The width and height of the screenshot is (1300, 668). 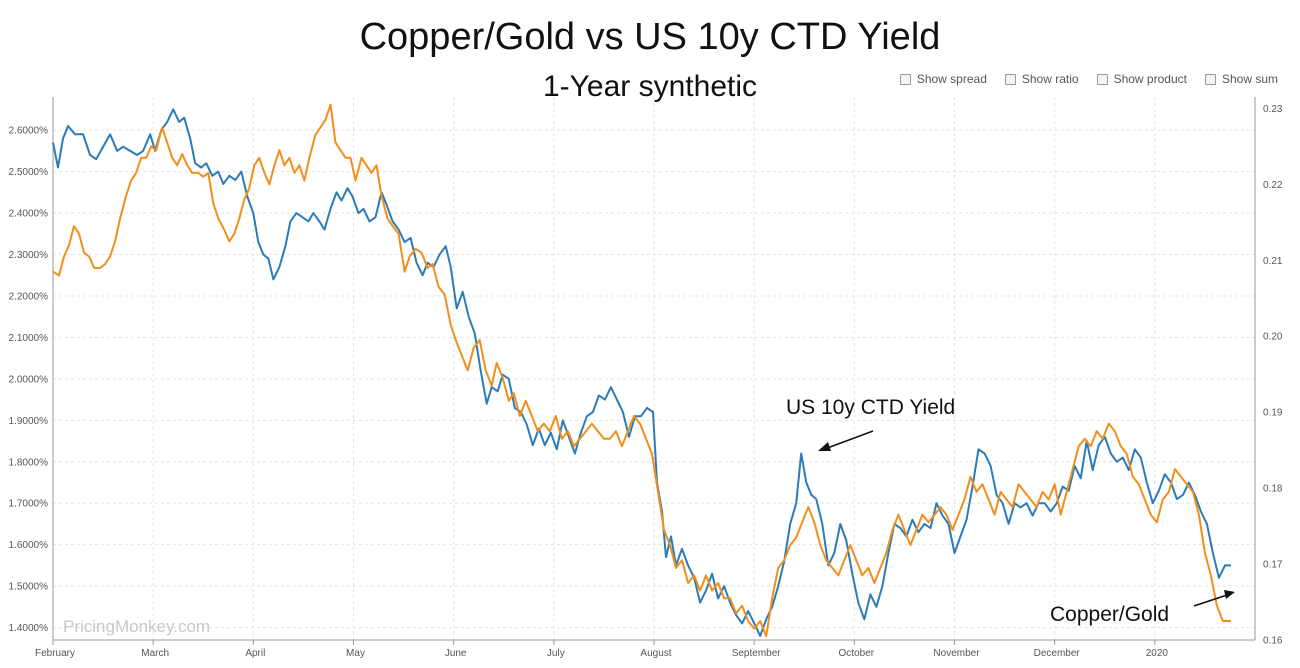 What do you see at coordinates (1150, 79) in the screenshot?
I see `toggle-label: Show product` at bounding box center [1150, 79].